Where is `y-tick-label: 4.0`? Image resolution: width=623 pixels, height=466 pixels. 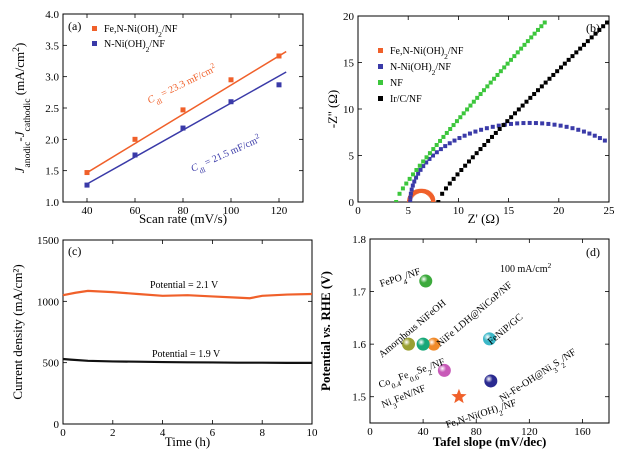 y-tick-label: 4.0 is located at coordinates (52, 15).